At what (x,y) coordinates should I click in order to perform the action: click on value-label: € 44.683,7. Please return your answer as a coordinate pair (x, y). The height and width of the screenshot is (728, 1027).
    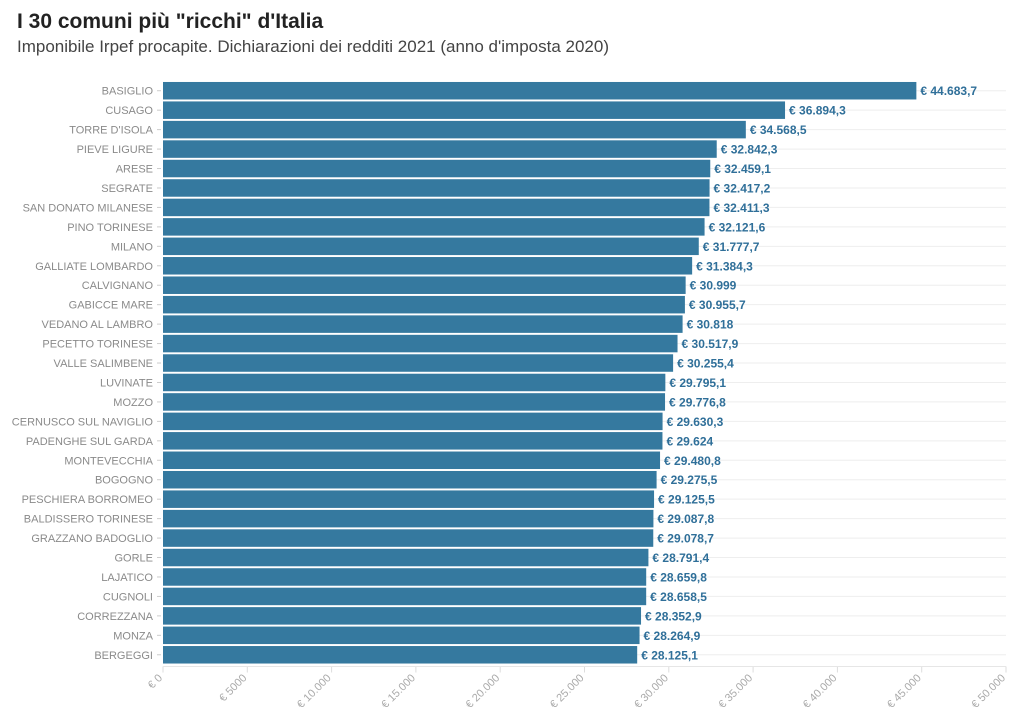
    Looking at the image, I should click on (948, 91).